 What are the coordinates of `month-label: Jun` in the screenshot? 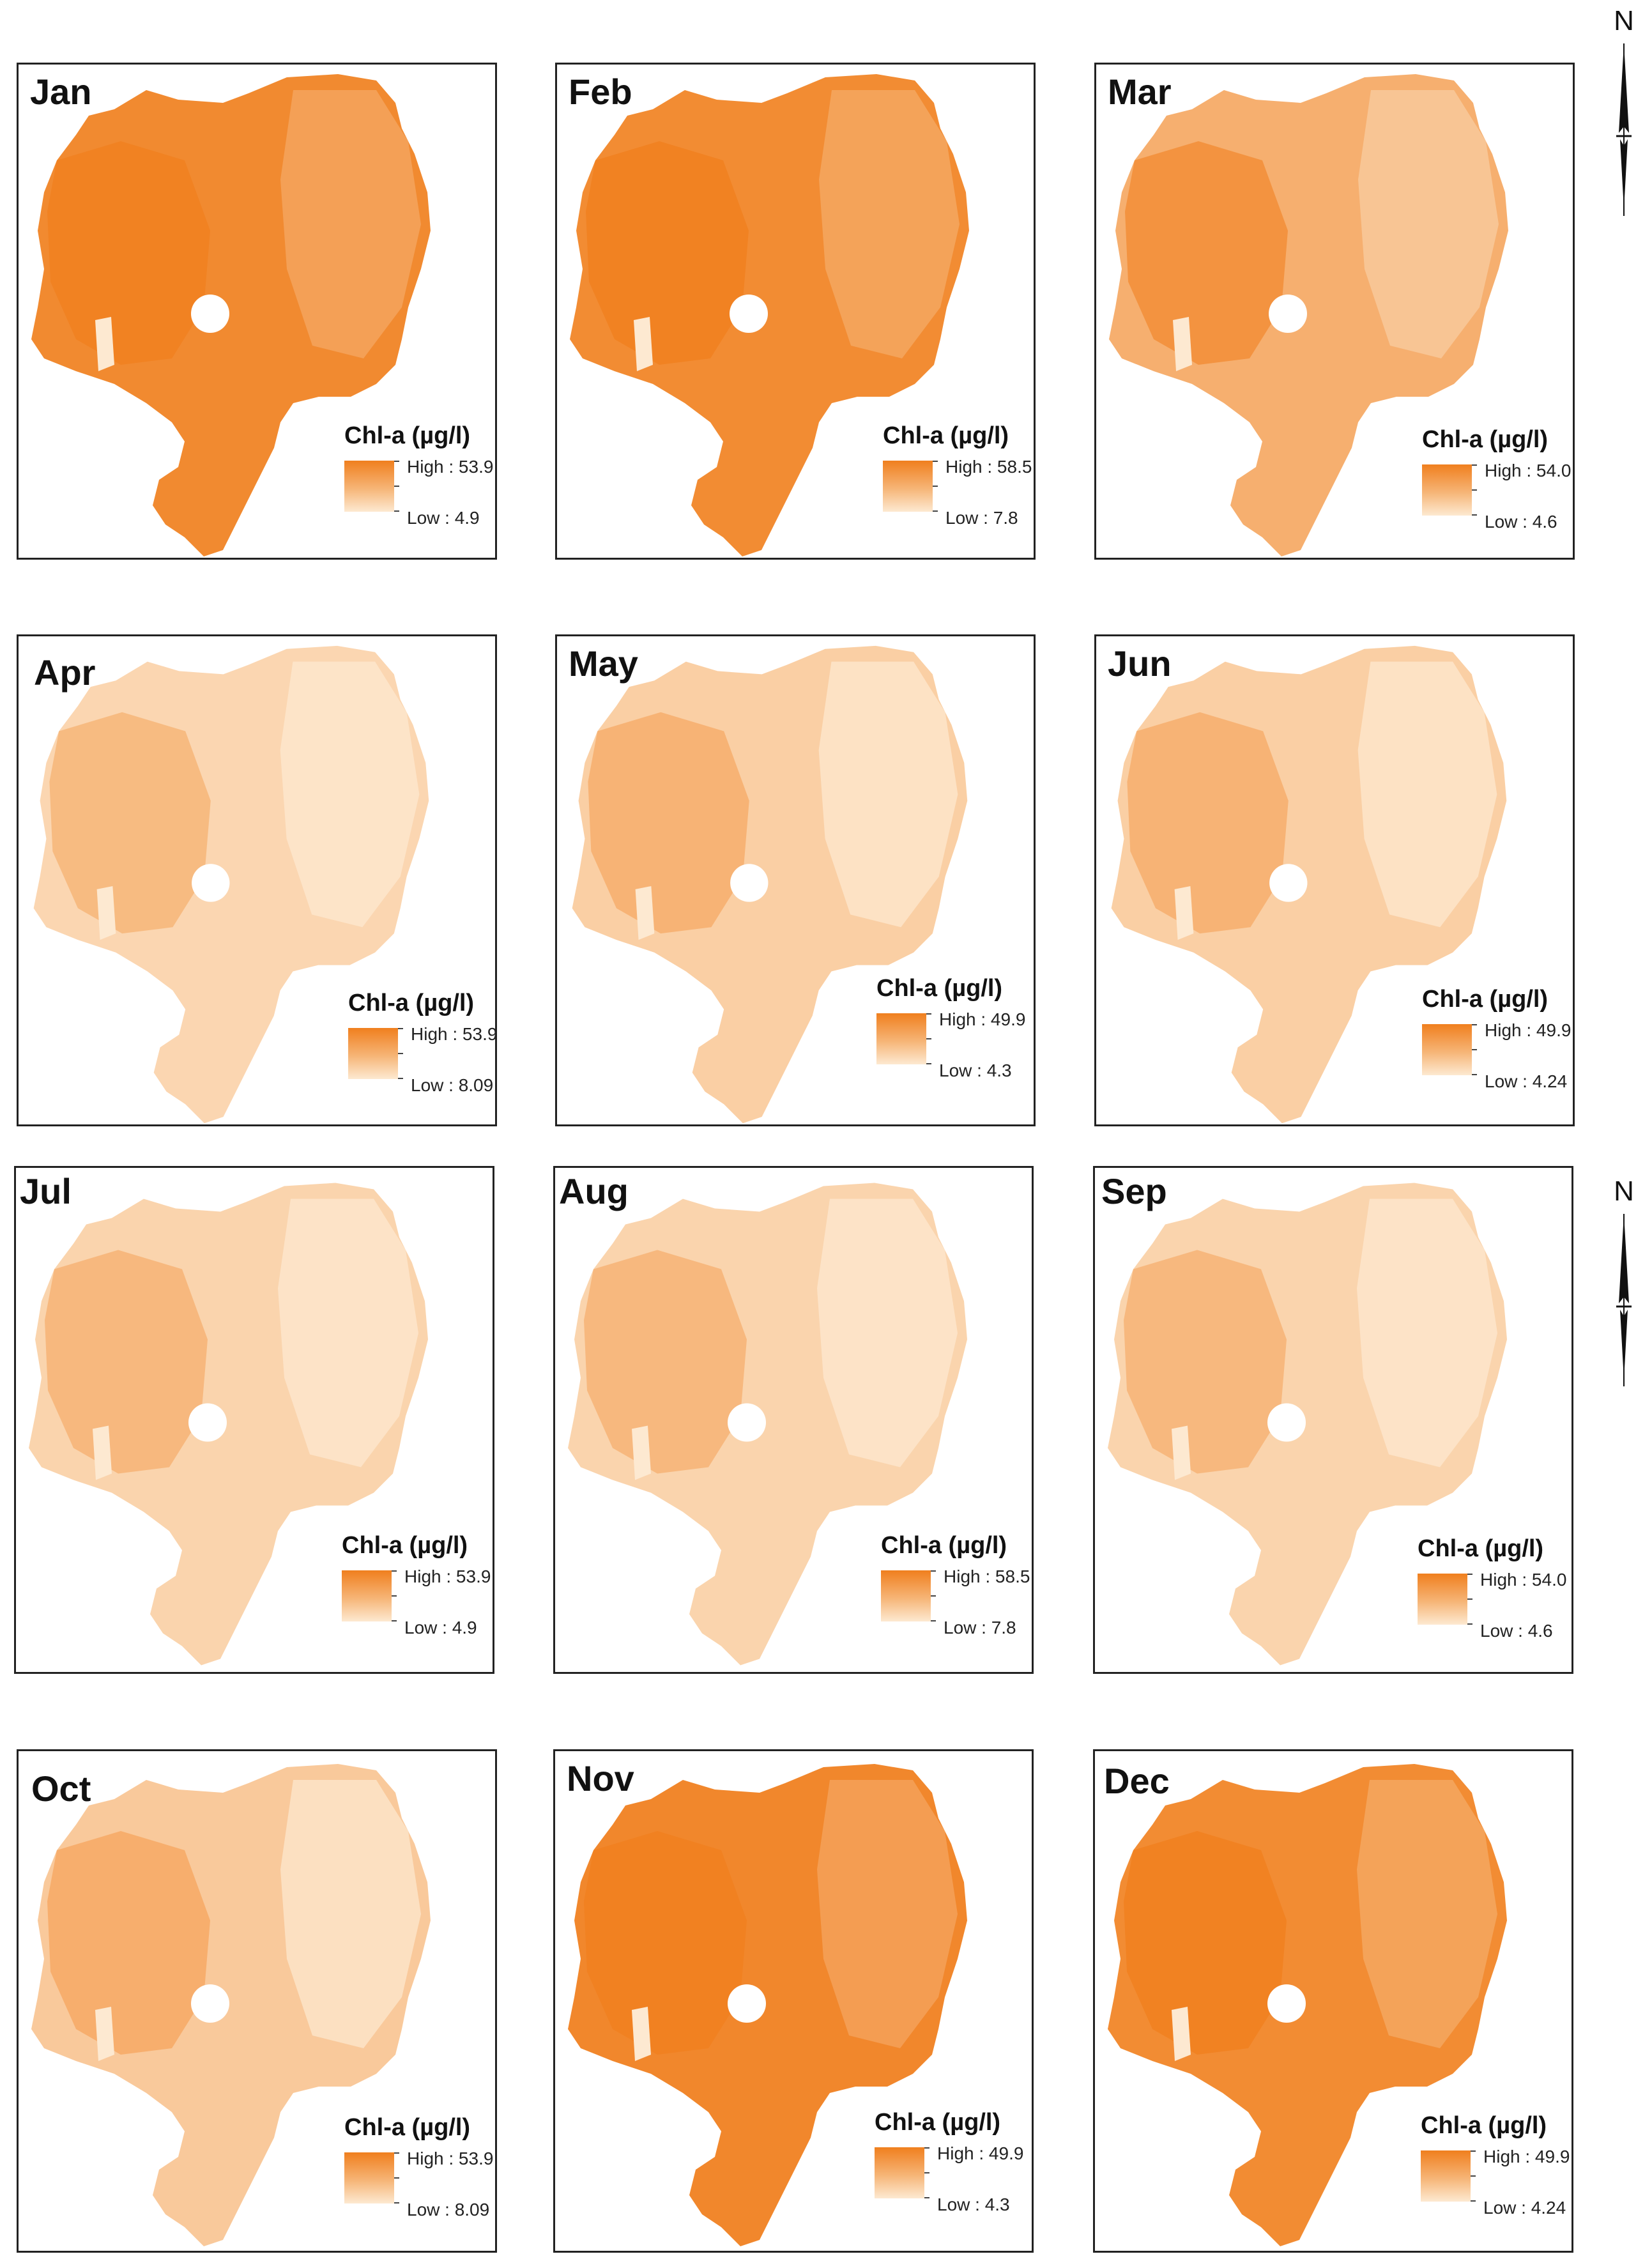 It's located at (1140, 663).